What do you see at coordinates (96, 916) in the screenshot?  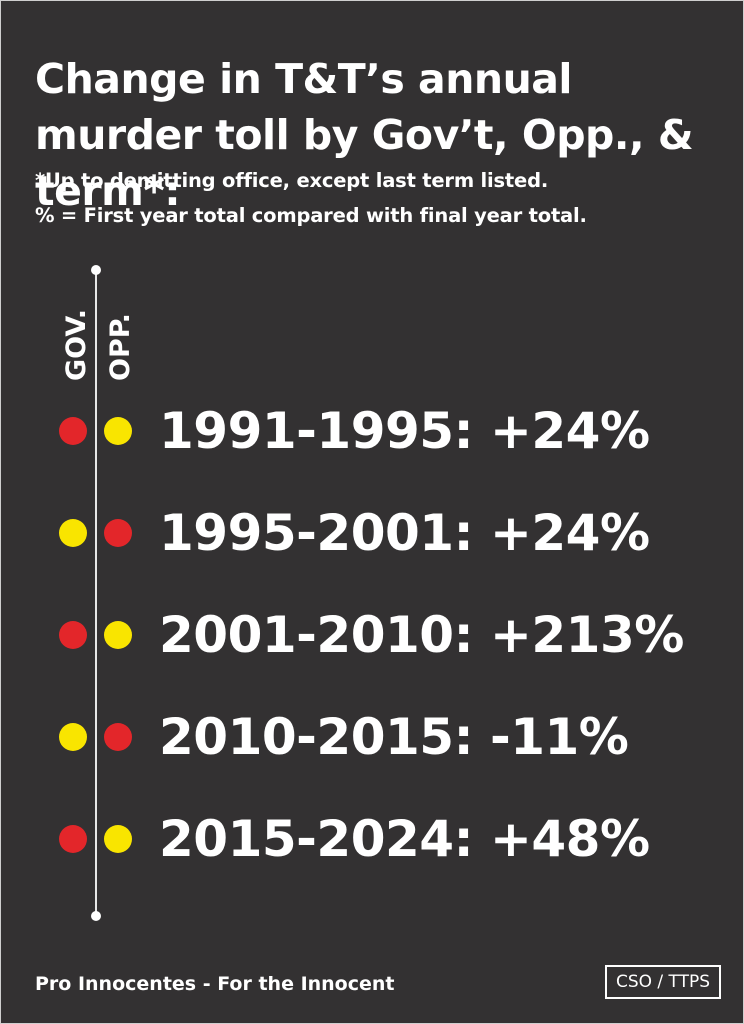 I see `timeline-end-dot` at bounding box center [96, 916].